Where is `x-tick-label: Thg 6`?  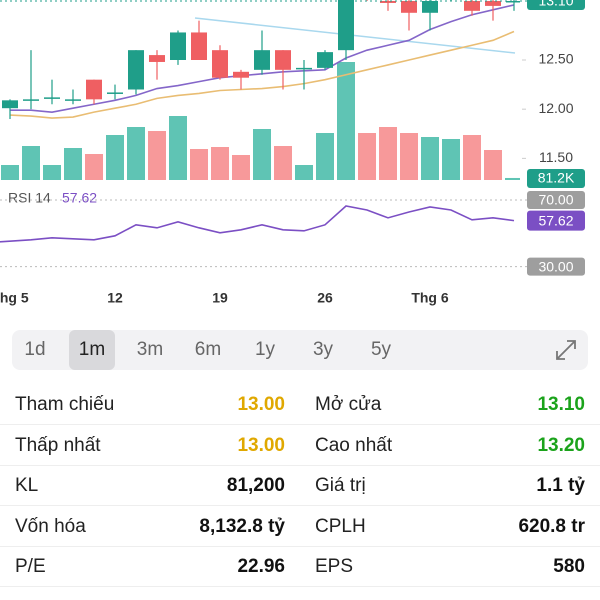
x-tick-label: Thg 6 is located at coordinates (430, 298).